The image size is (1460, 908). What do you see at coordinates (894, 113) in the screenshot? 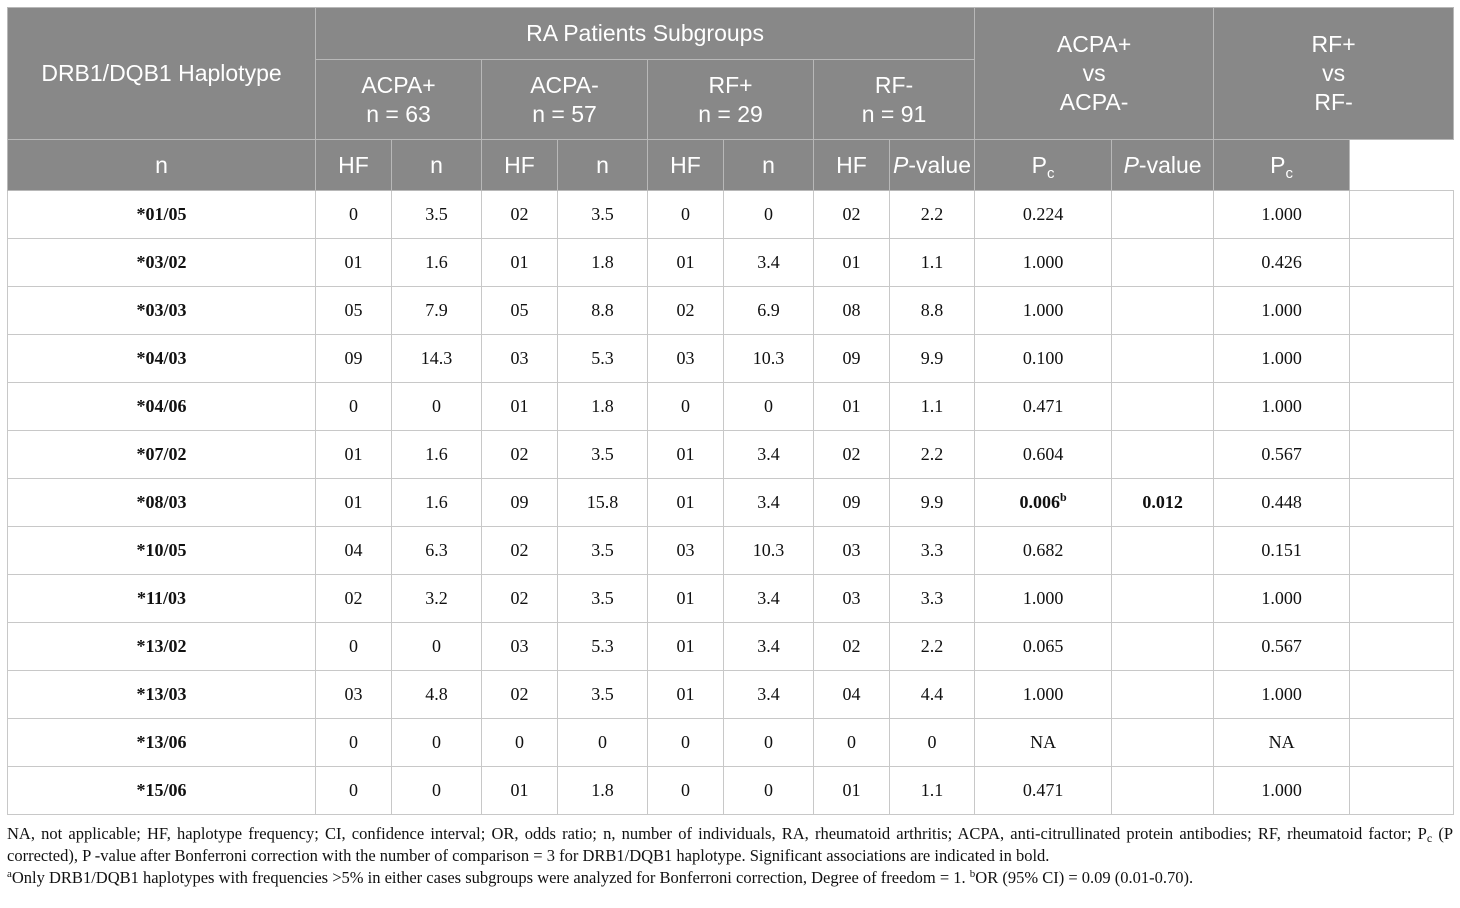
I see `group-count: n = 91` at bounding box center [894, 113].